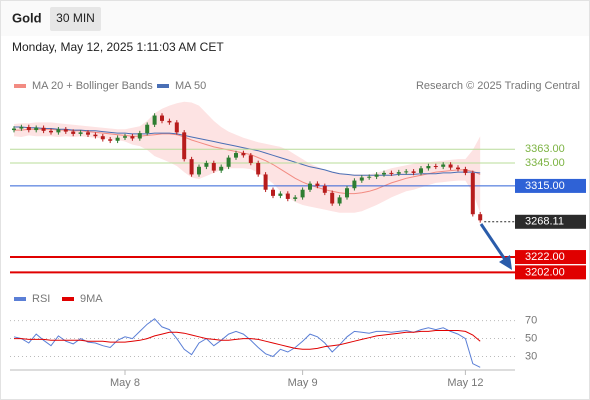 Image resolution: width=590 pixels, height=400 pixels. What do you see at coordinates (545, 186) in the screenshot?
I see `level-label: 3315.00` at bounding box center [545, 186].